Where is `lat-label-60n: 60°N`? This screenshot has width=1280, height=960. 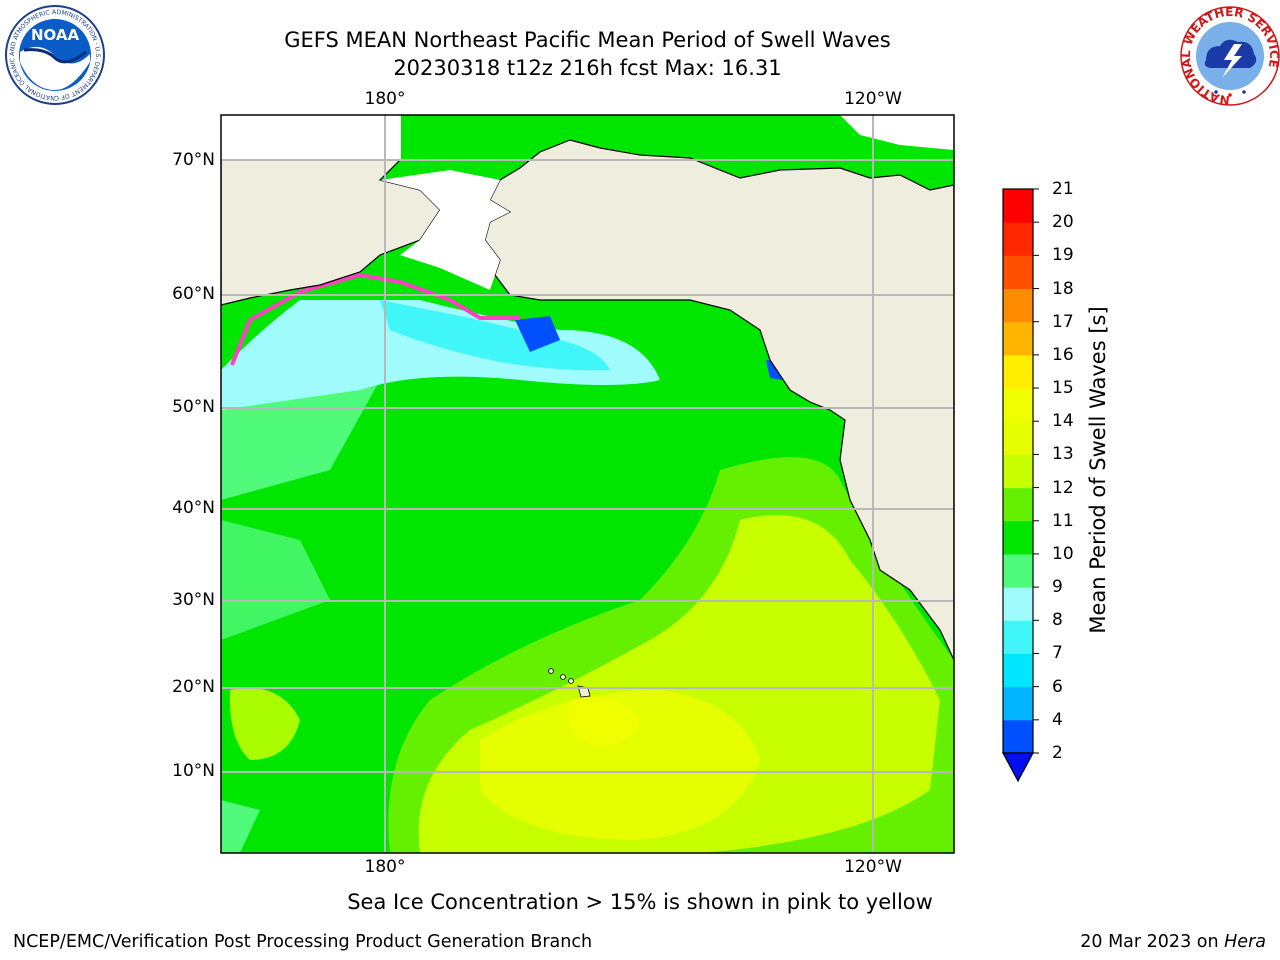
lat-label-60n: 60°N is located at coordinates (193, 294).